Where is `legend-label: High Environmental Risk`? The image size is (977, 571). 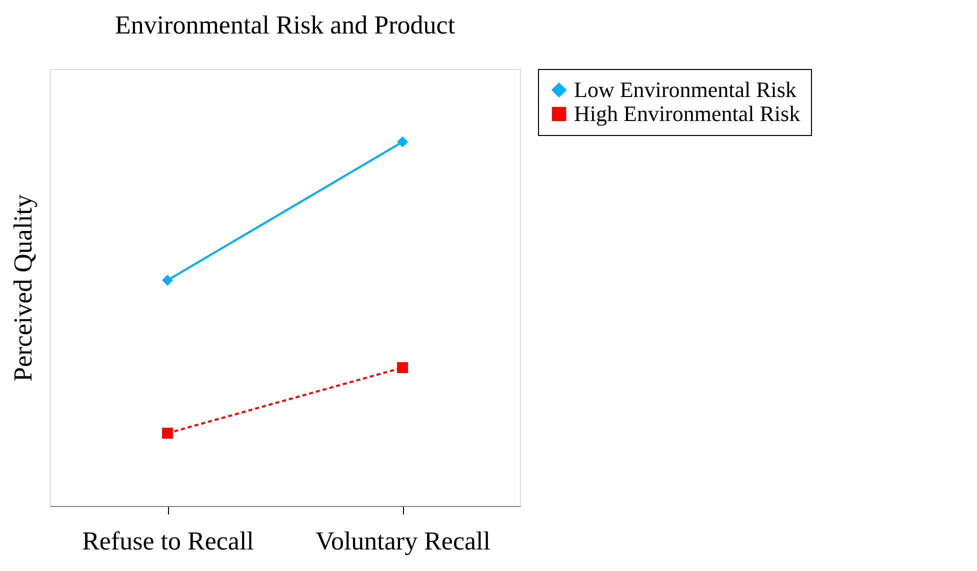 legend-label: High Environmental Risk is located at coordinates (687, 113).